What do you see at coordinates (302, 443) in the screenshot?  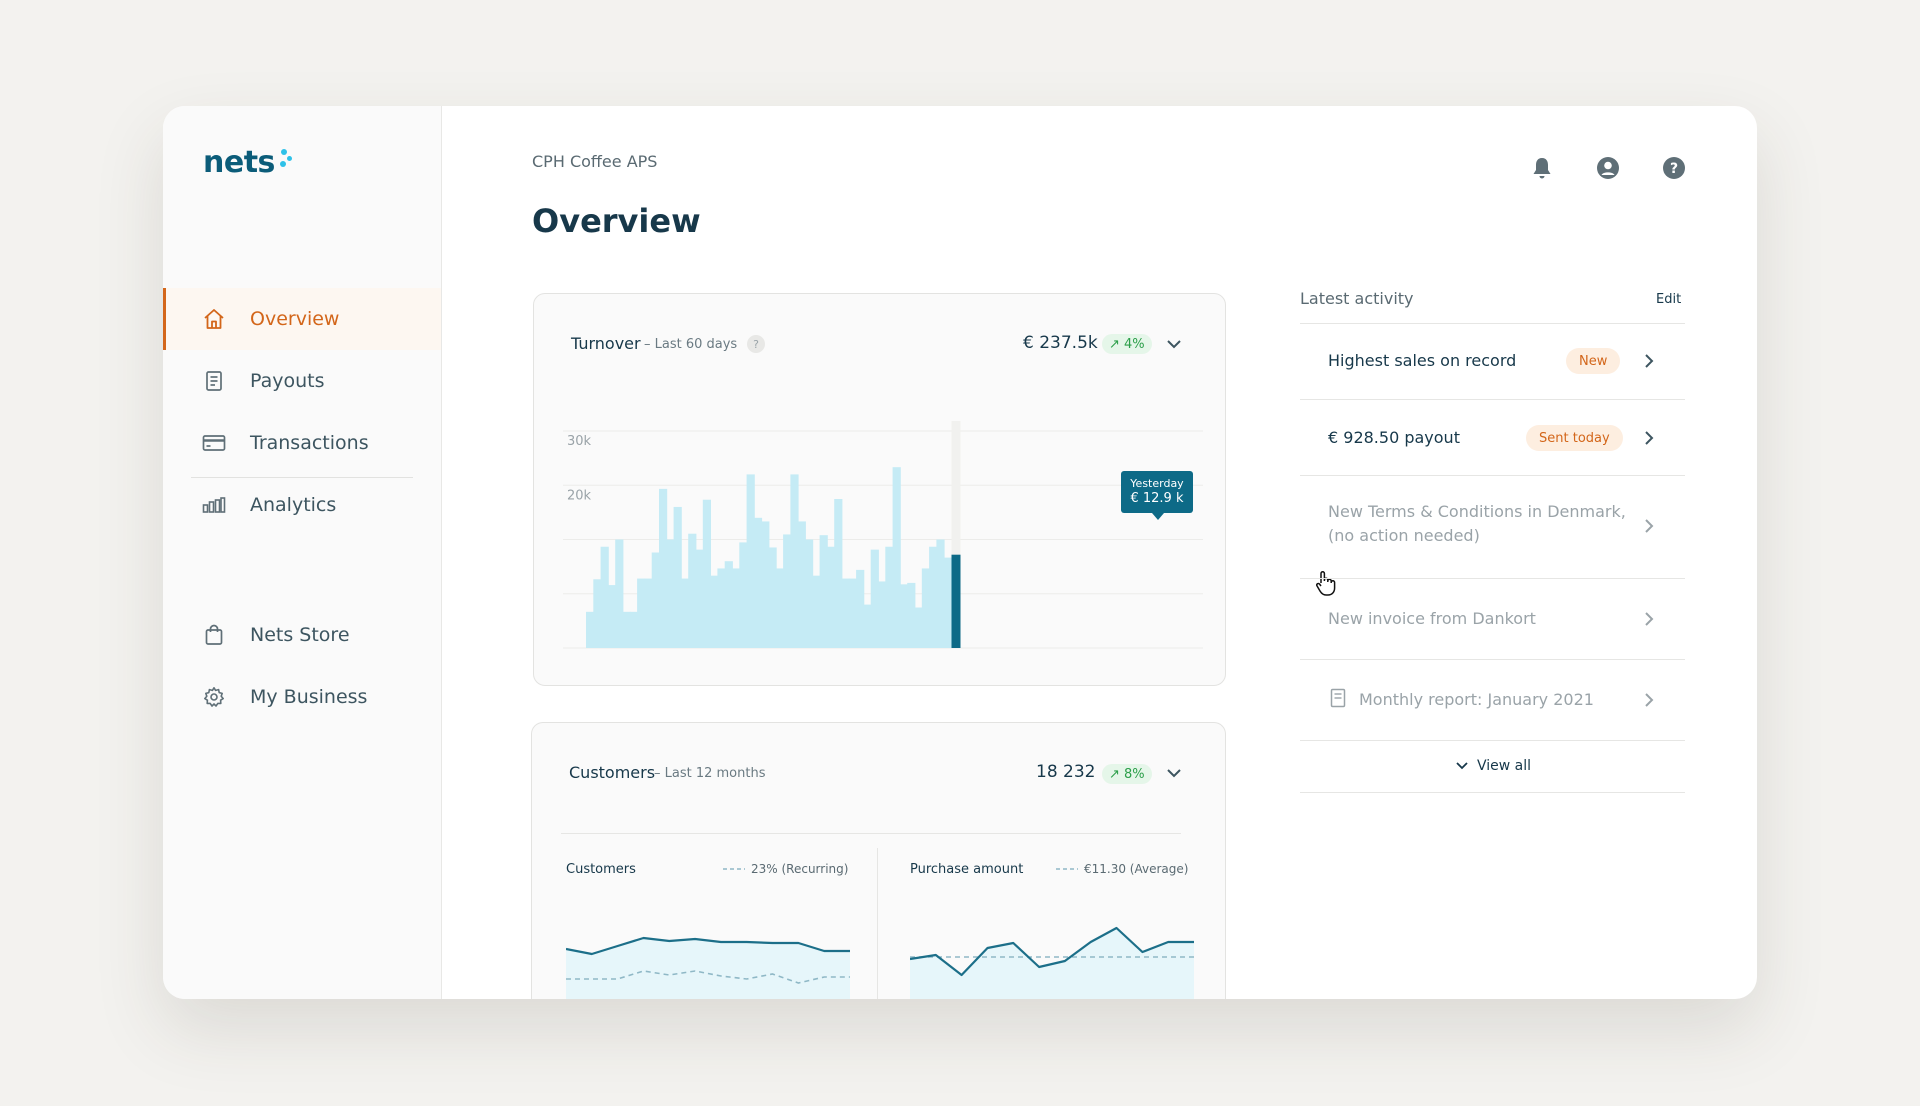 I see `sidebar-item-transactions: Transactions` at bounding box center [302, 443].